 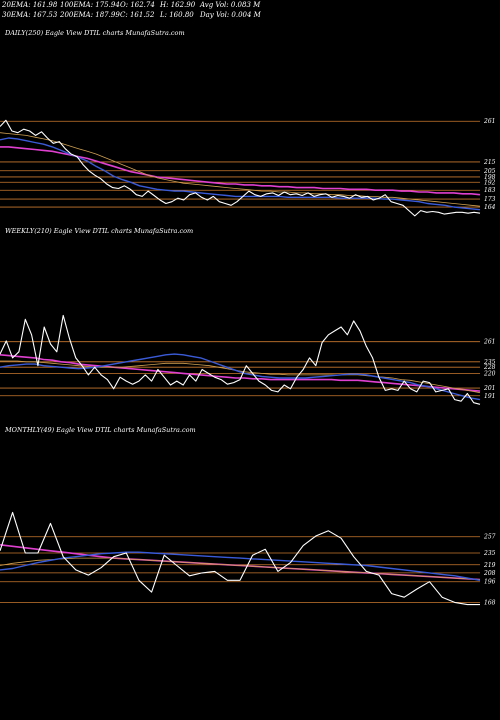 I want to click on weekly-ema-mid-line, so click(x=240, y=377).